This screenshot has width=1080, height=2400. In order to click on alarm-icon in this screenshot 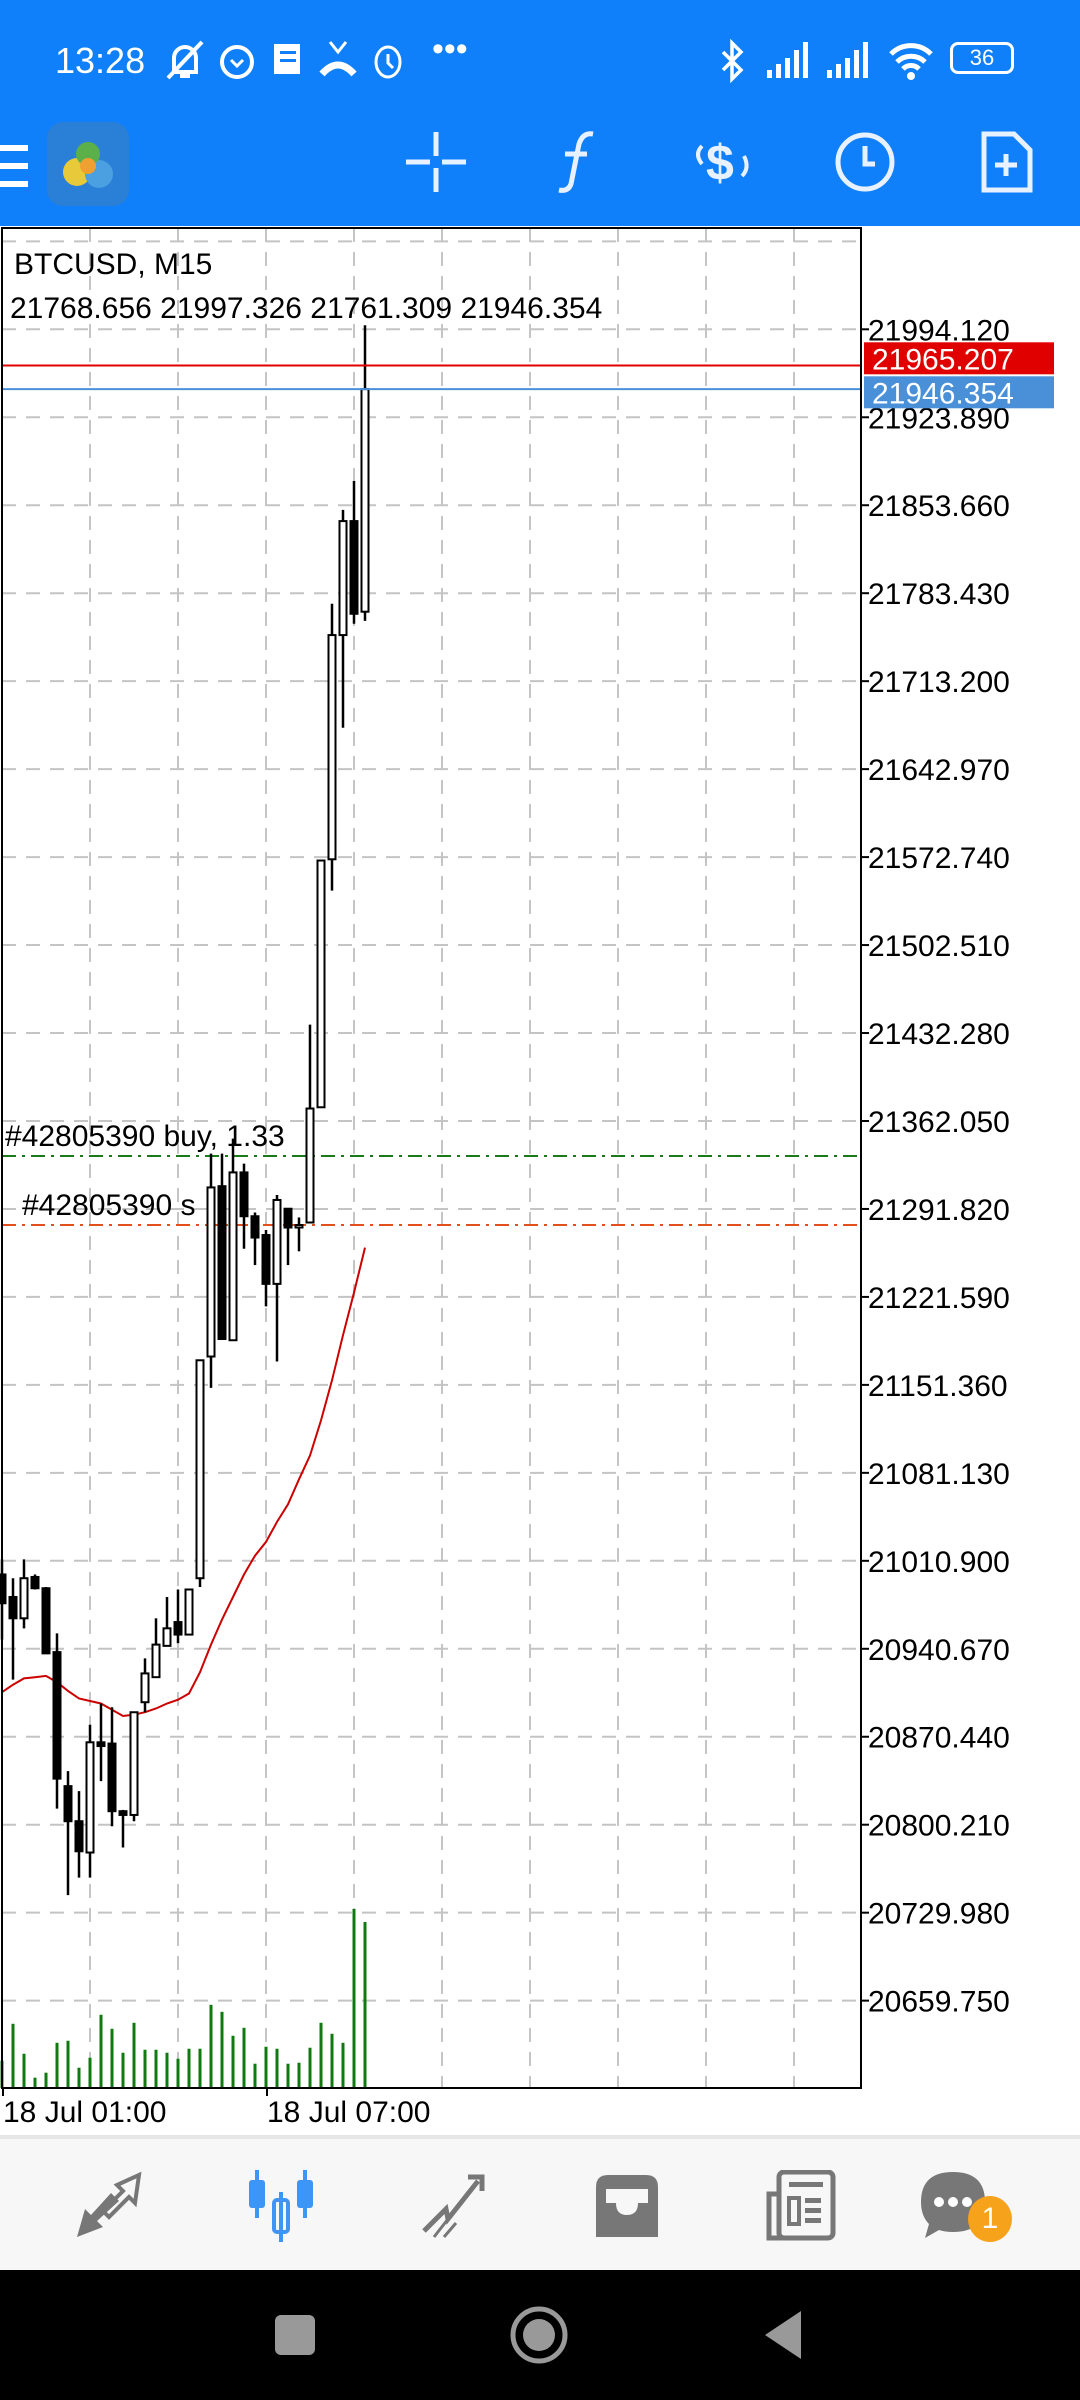, I will do `click(388, 62)`.